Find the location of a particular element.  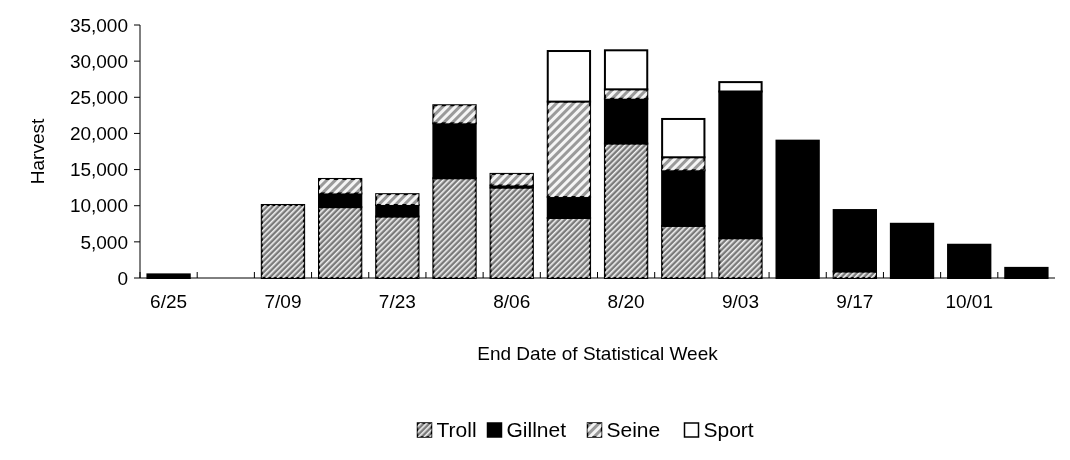

y-tick-label: 35,000 is located at coordinates (98, 25).